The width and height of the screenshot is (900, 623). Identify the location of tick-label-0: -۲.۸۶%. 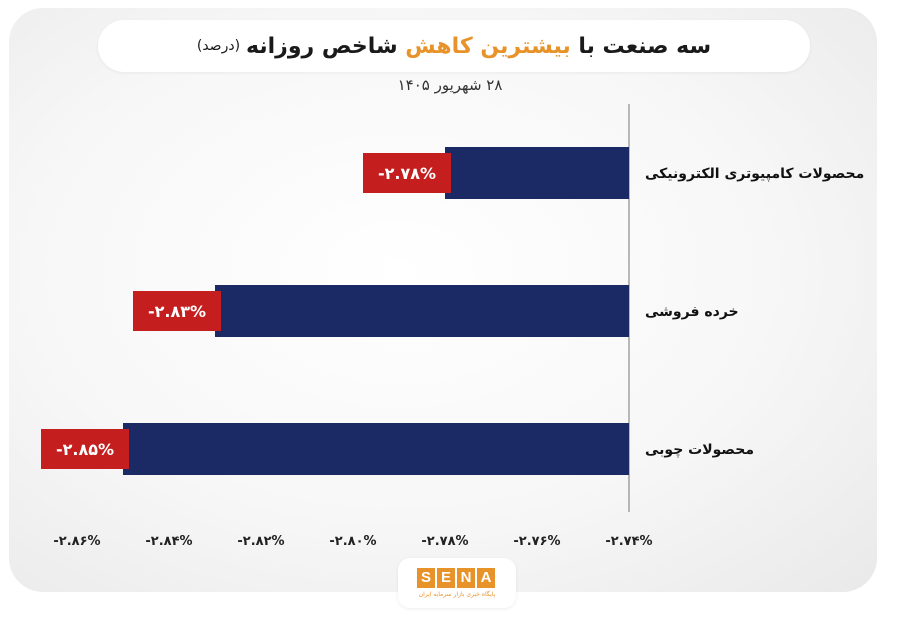
(76, 541).